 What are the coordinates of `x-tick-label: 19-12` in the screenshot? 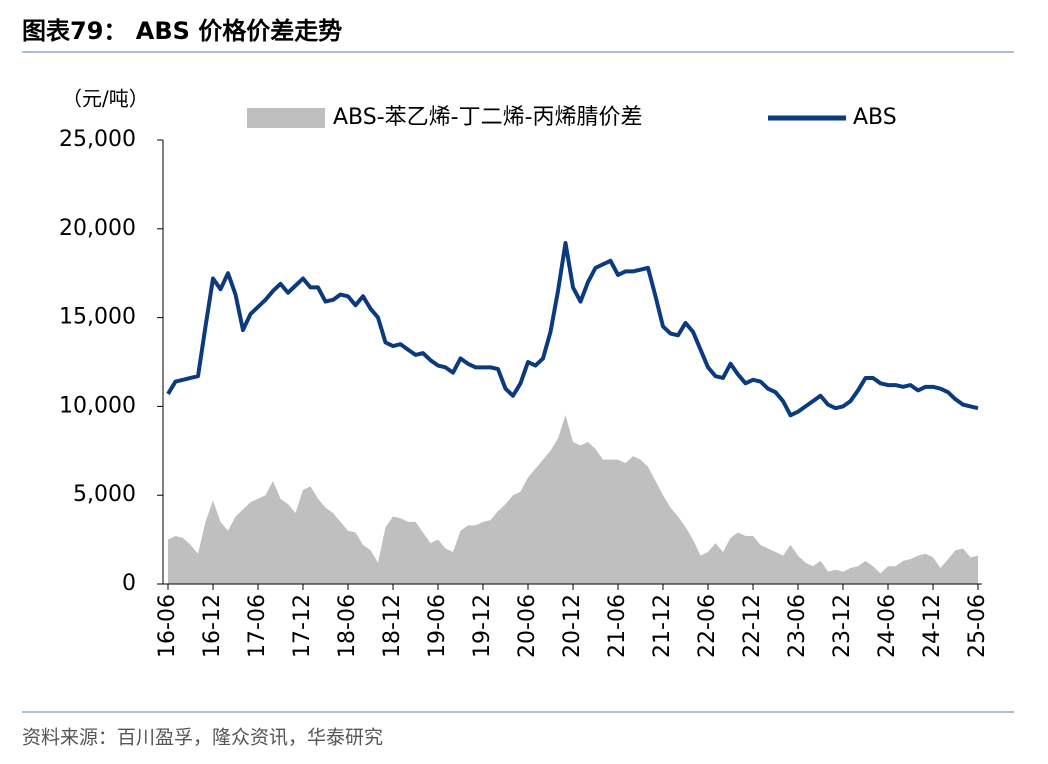 It's located at (482, 626).